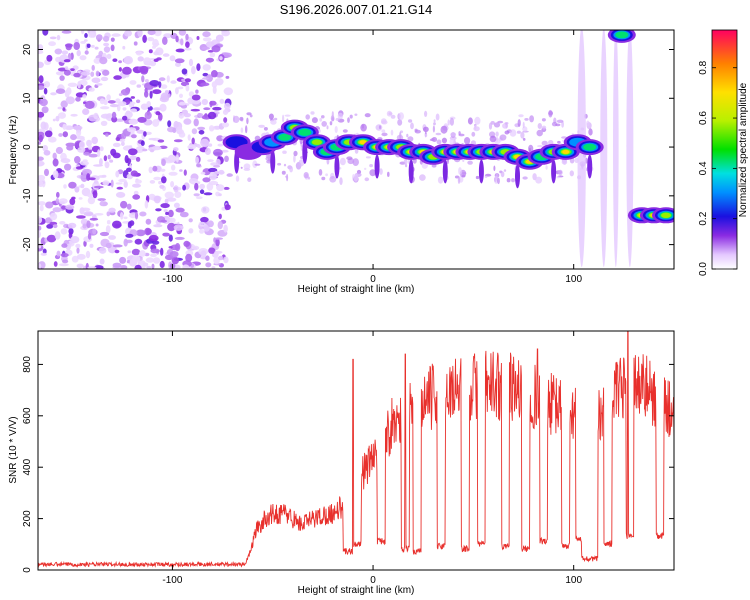 This screenshot has width=750, height=600. What do you see at coordinates (172, 279) in the screenshot?
I see `x-tick-label: -100` at bounding box center [172, 279].